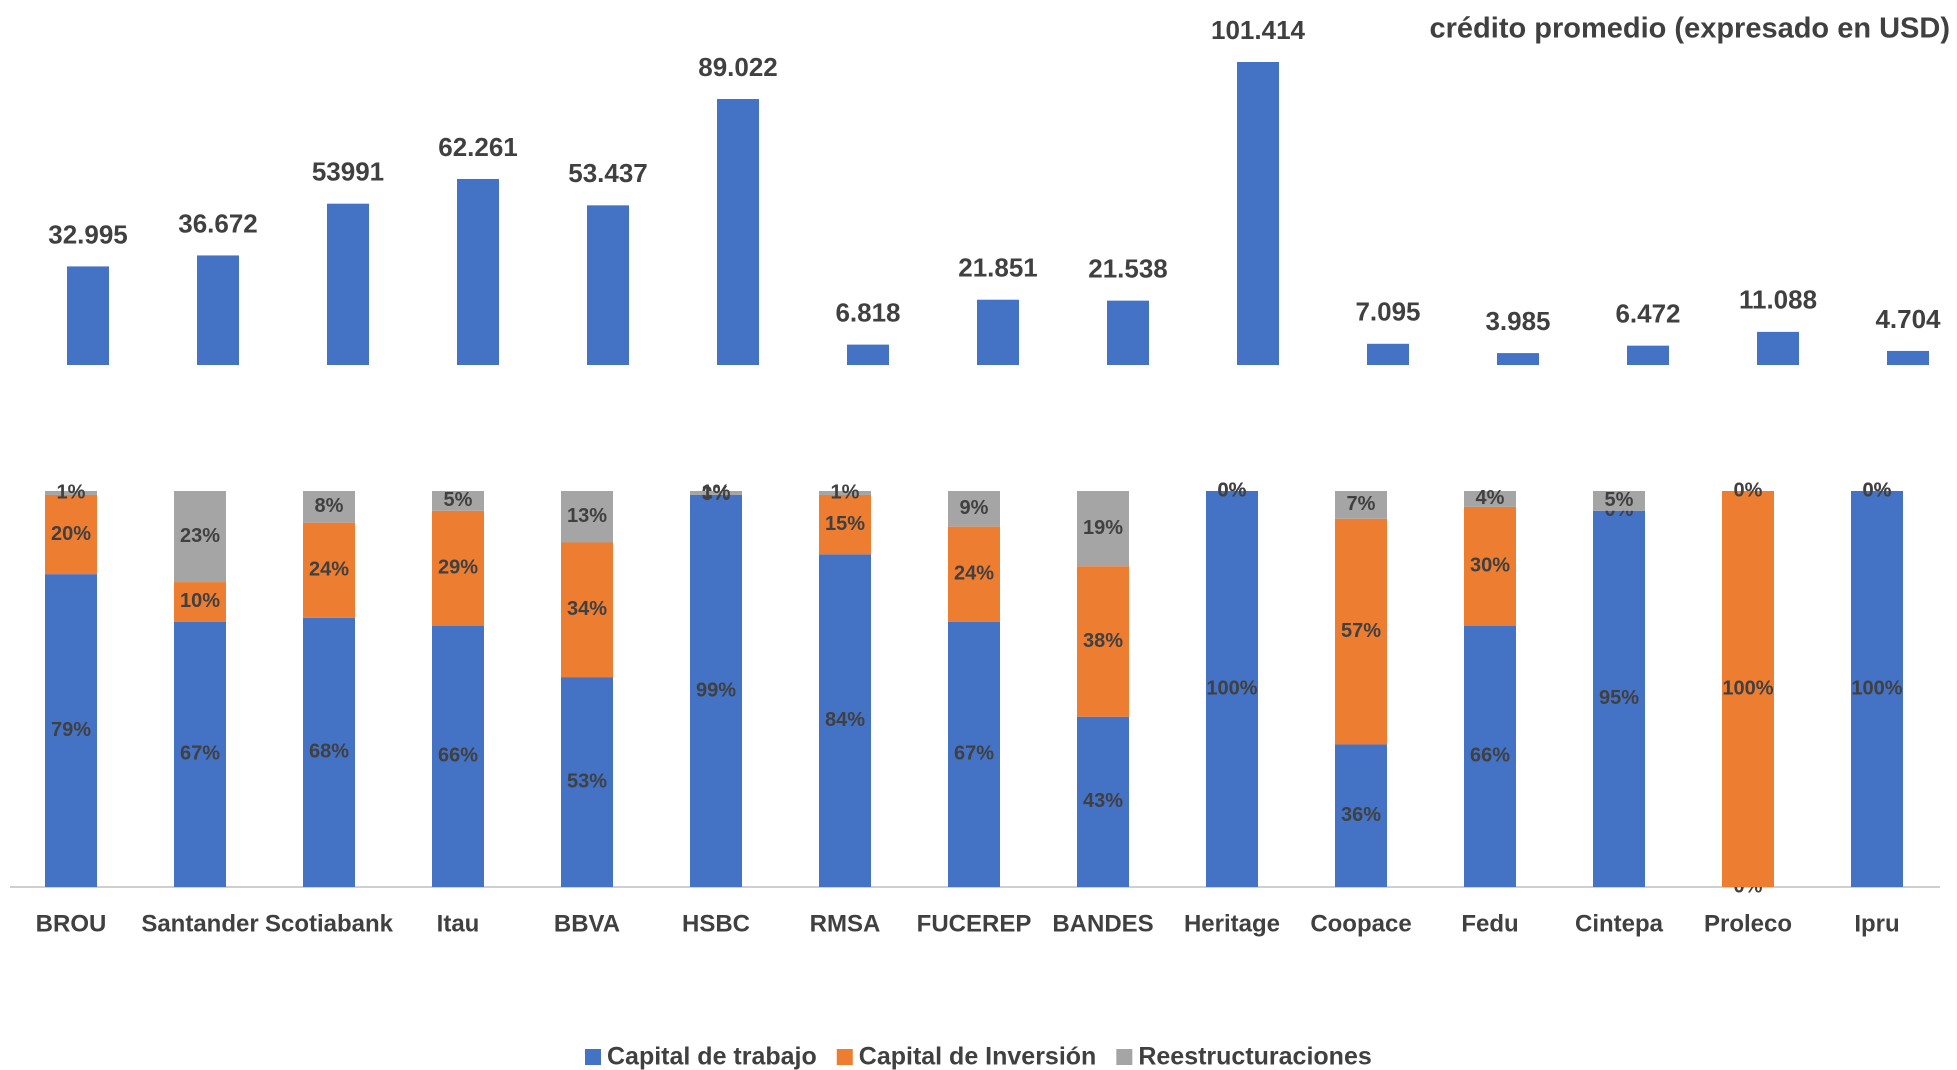 This screenshot has width=1957, height=1070. I want to click on x-tick-label: HSBC, so click(716, 923).